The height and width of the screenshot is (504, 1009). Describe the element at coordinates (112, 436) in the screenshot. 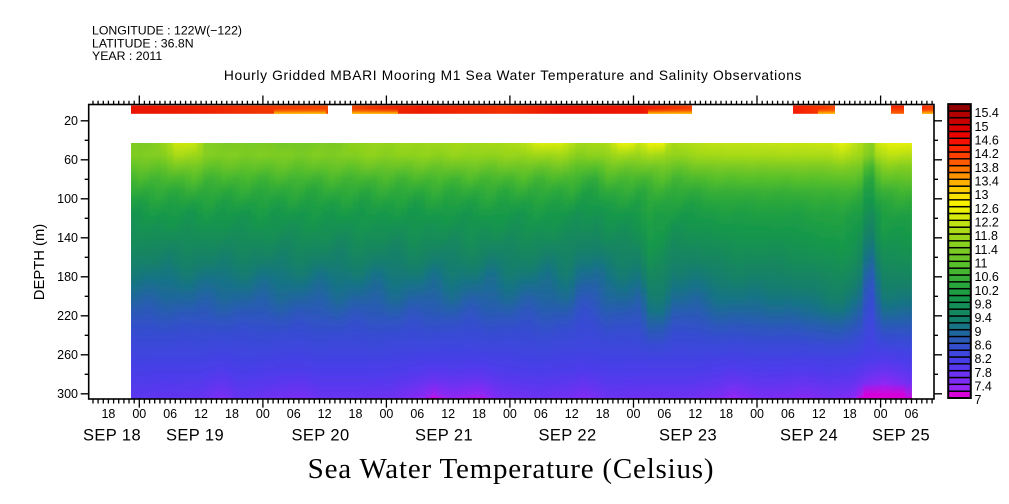

I see `svg-text: SEP 18` at that location.